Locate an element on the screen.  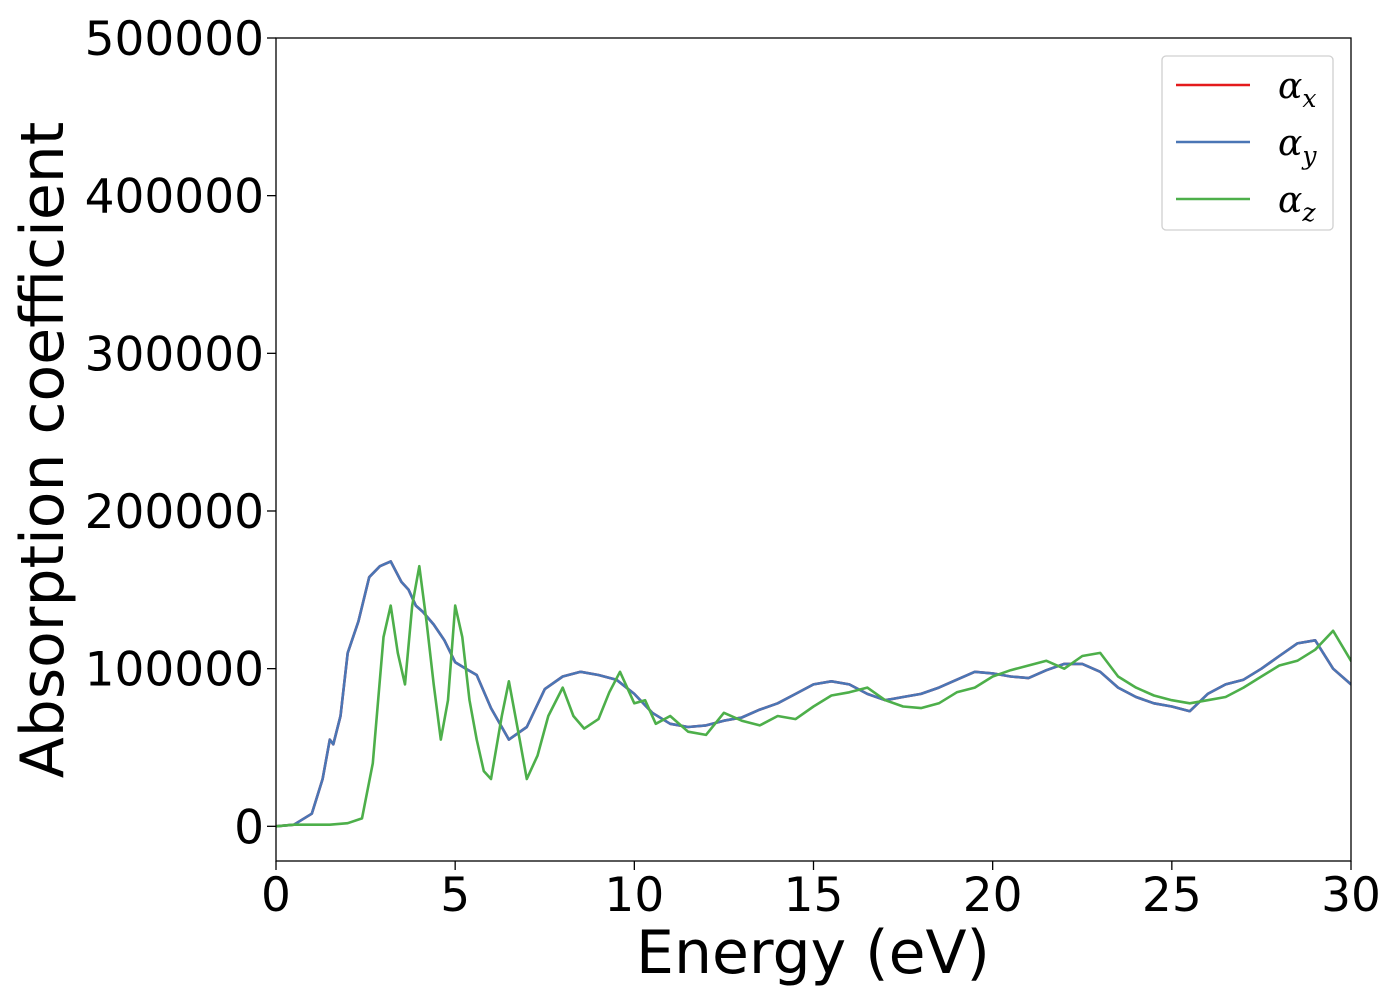
y-tick-label: 400000 is located at coordinates (174, 197).